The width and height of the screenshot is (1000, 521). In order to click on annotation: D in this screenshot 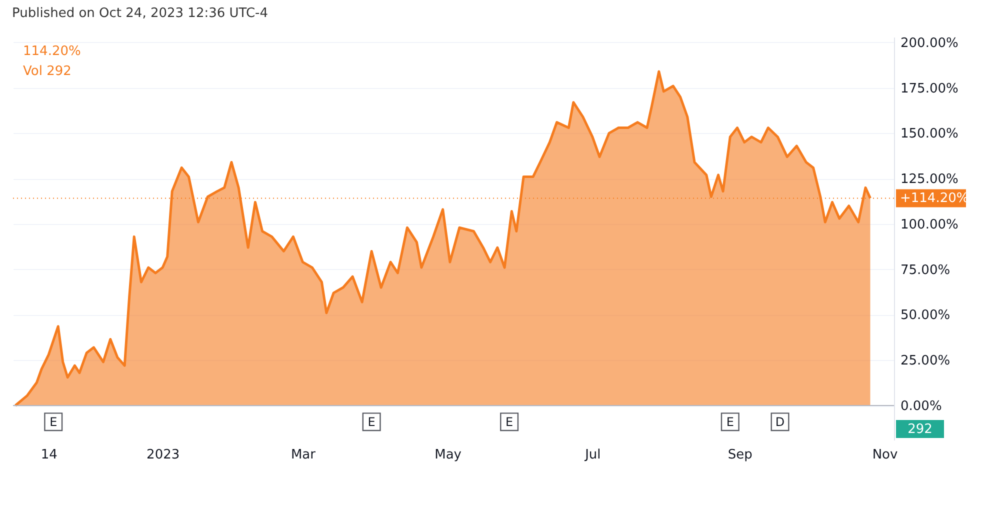, I will do `click(780, 421)`.